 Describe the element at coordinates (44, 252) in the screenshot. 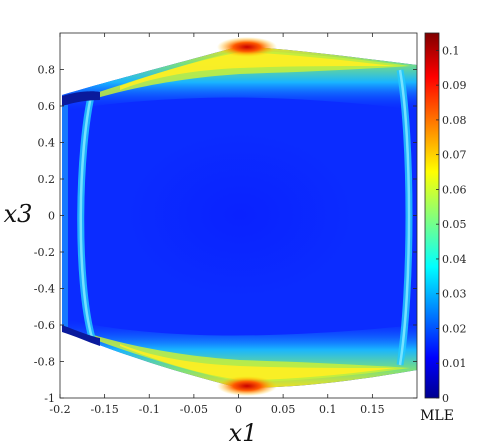

I see `y-tick-label: -0.2` at that location.